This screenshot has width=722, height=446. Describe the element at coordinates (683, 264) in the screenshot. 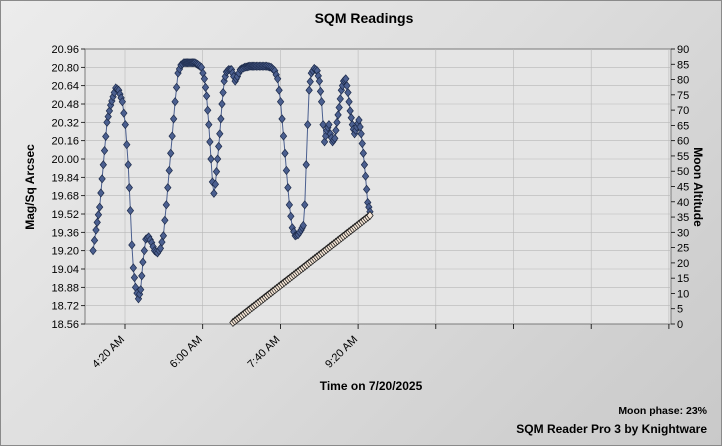

I see `y2-tick-label: 20` at that location.